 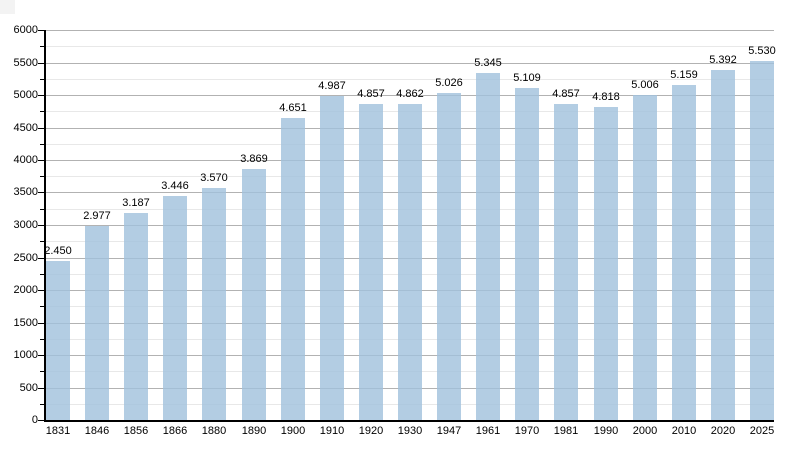 I want to click on y-axis-tick-label: 4000, so click(x=25, y=160).